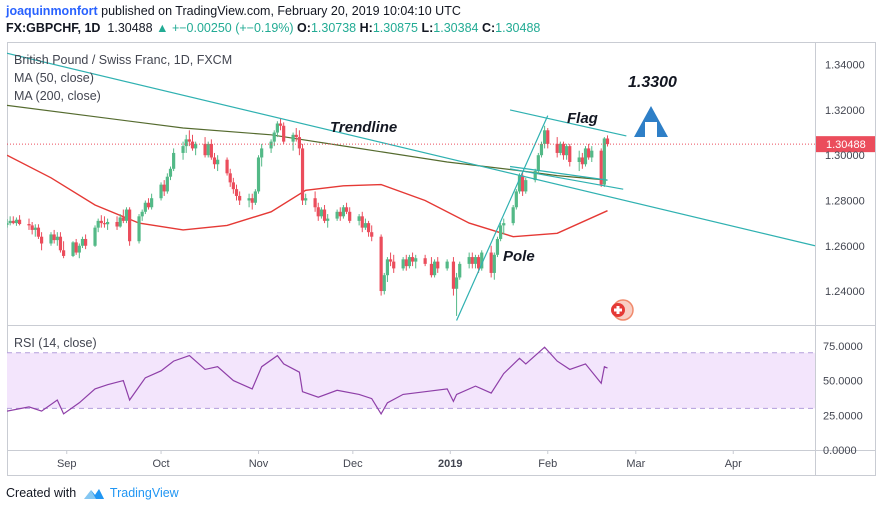  Describe the element at coordinates (582, 118) in the screenshot. I see `annotation-flag: Flag` at that location.